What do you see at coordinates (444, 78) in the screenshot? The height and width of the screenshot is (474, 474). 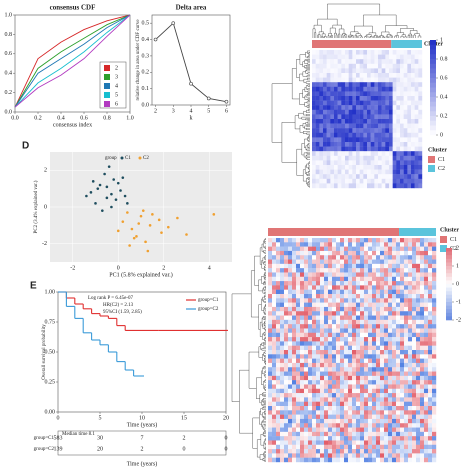 I see `colorbar-tick-label: 0.6` at bounding box center [444, 78].